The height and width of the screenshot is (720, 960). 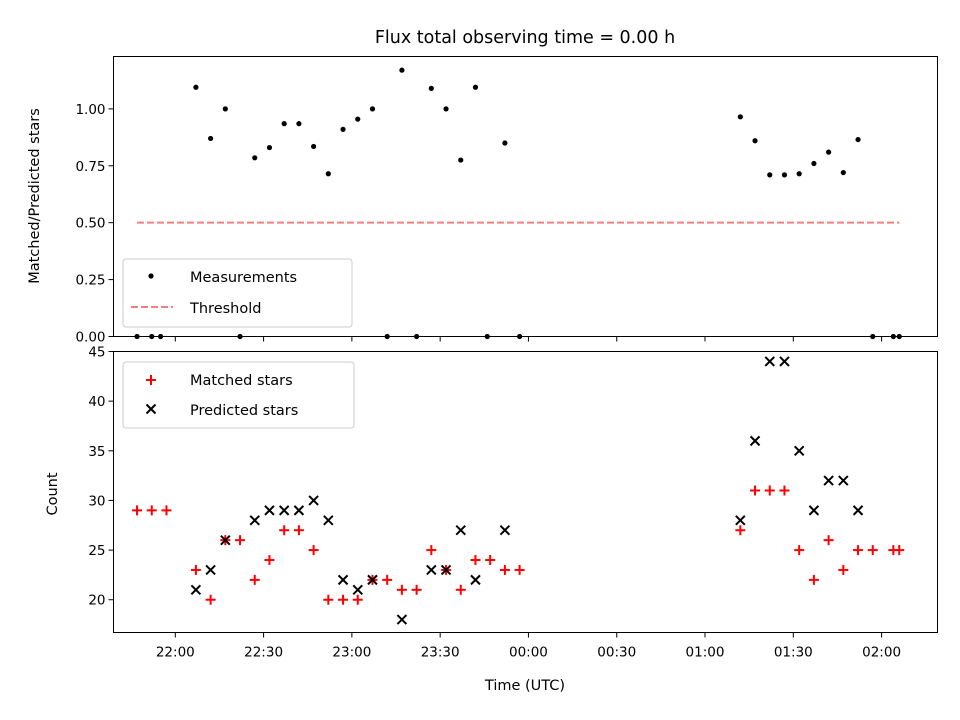 I want to click on bottom-x-tick-label: 01:00, so click(x=705, y=653).